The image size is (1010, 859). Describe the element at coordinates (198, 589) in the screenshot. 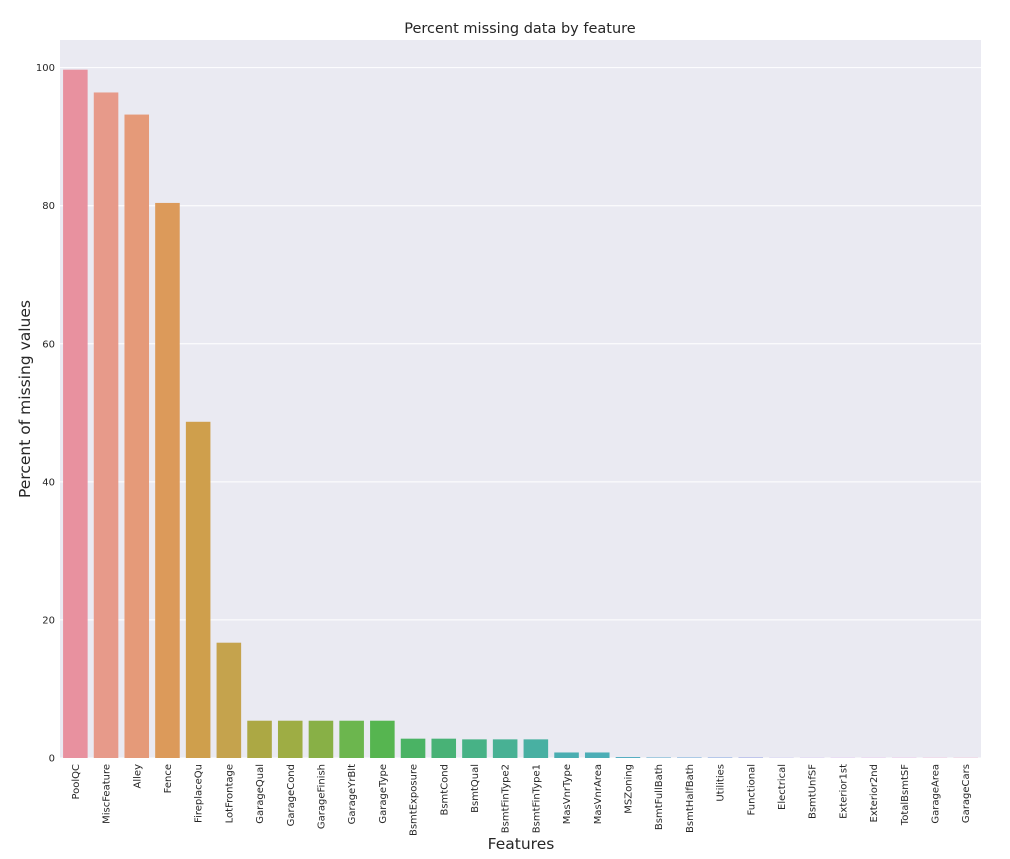

I see `bar-FireplaceQu` at that location.